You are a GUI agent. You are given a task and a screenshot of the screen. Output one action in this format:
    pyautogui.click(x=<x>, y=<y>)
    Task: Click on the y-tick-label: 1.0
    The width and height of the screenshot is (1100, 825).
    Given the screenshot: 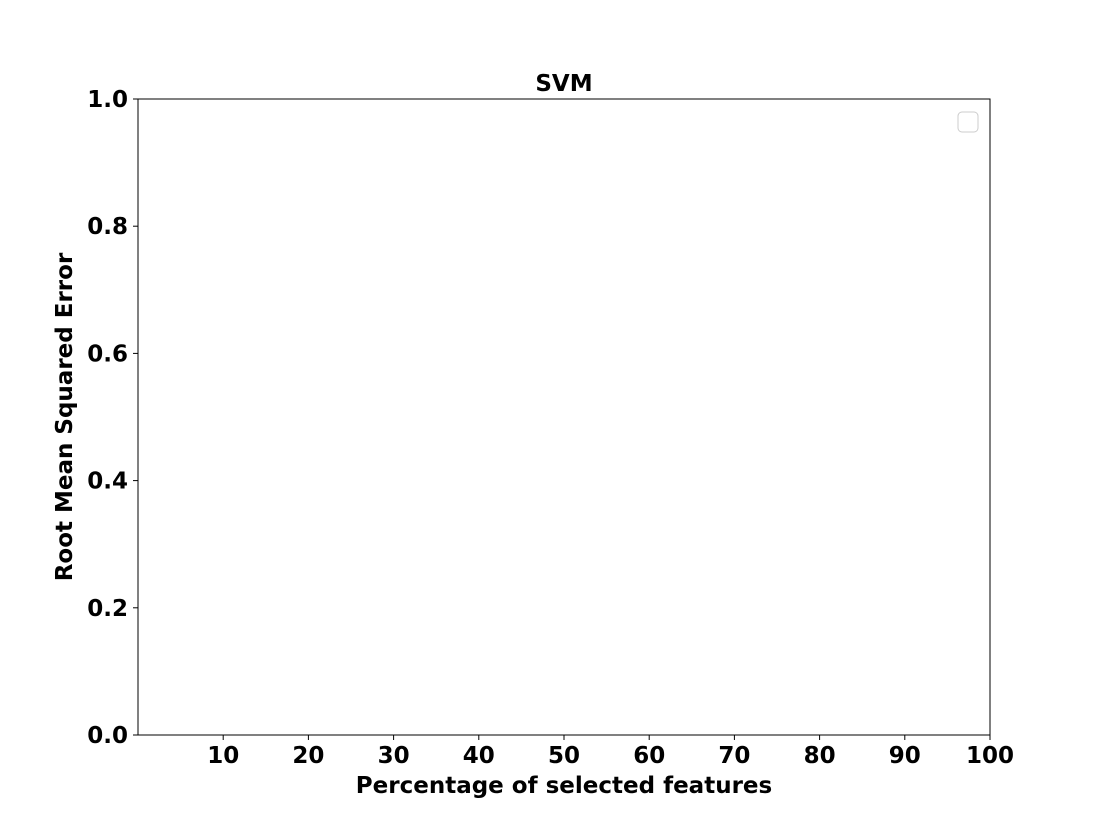 What is the action you would take?
    pyautogui.click(x=107, y=100)
    